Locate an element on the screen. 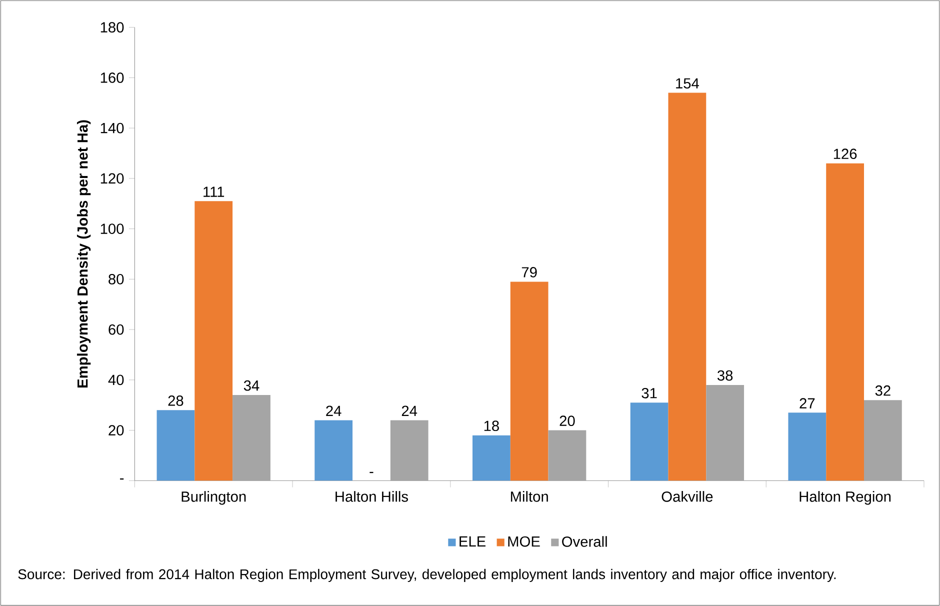 The width and height of the screenshot is (940, 606). data-label: 31 is located at coordinates (649, 393).